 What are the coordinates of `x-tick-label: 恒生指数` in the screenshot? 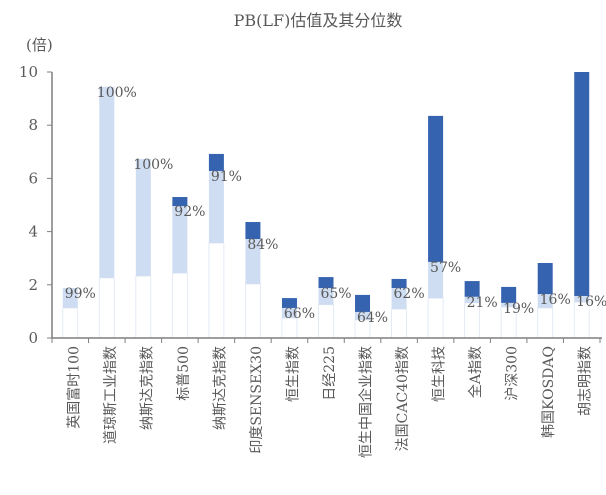 It's located at (293, 374).